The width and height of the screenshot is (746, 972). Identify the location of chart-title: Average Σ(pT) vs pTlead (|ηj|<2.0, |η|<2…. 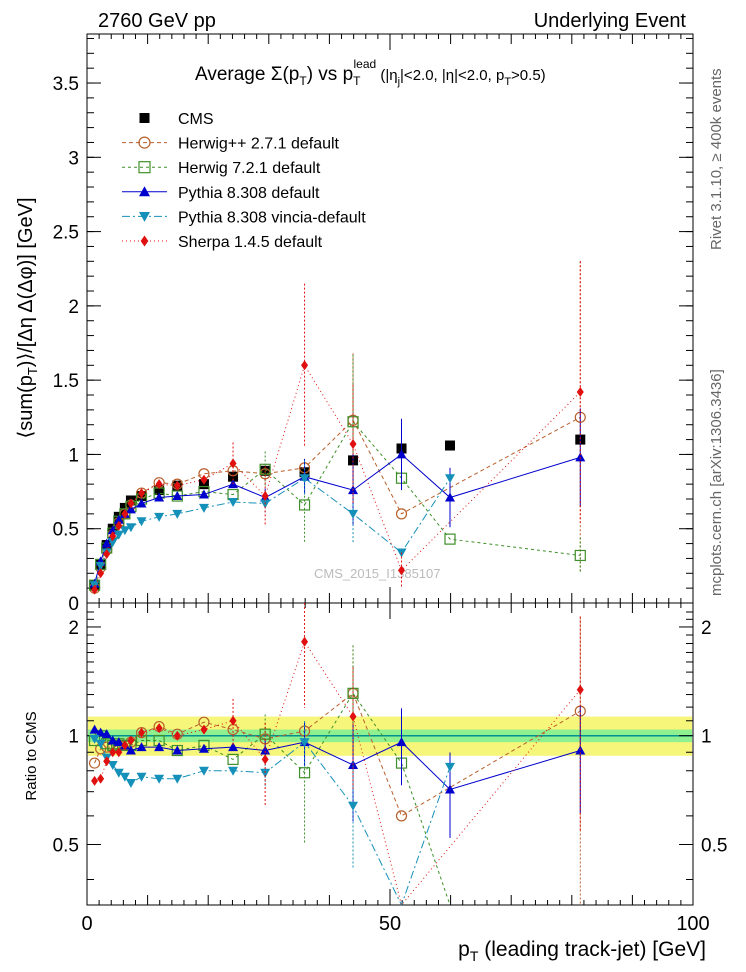
(370, 72).